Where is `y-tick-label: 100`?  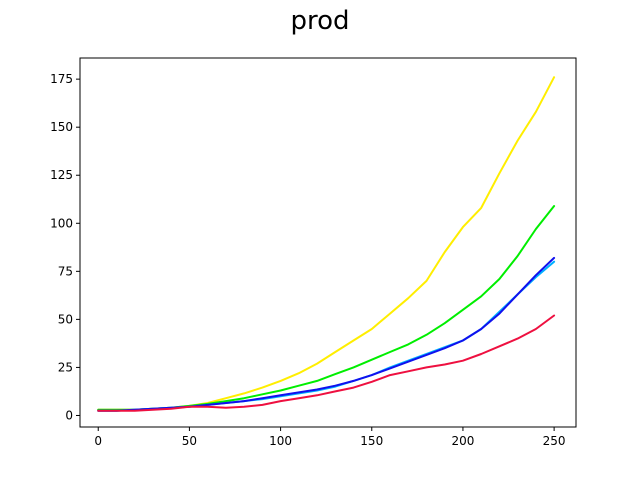 y-tick-label: 100 is located at coordinates (61, 223).